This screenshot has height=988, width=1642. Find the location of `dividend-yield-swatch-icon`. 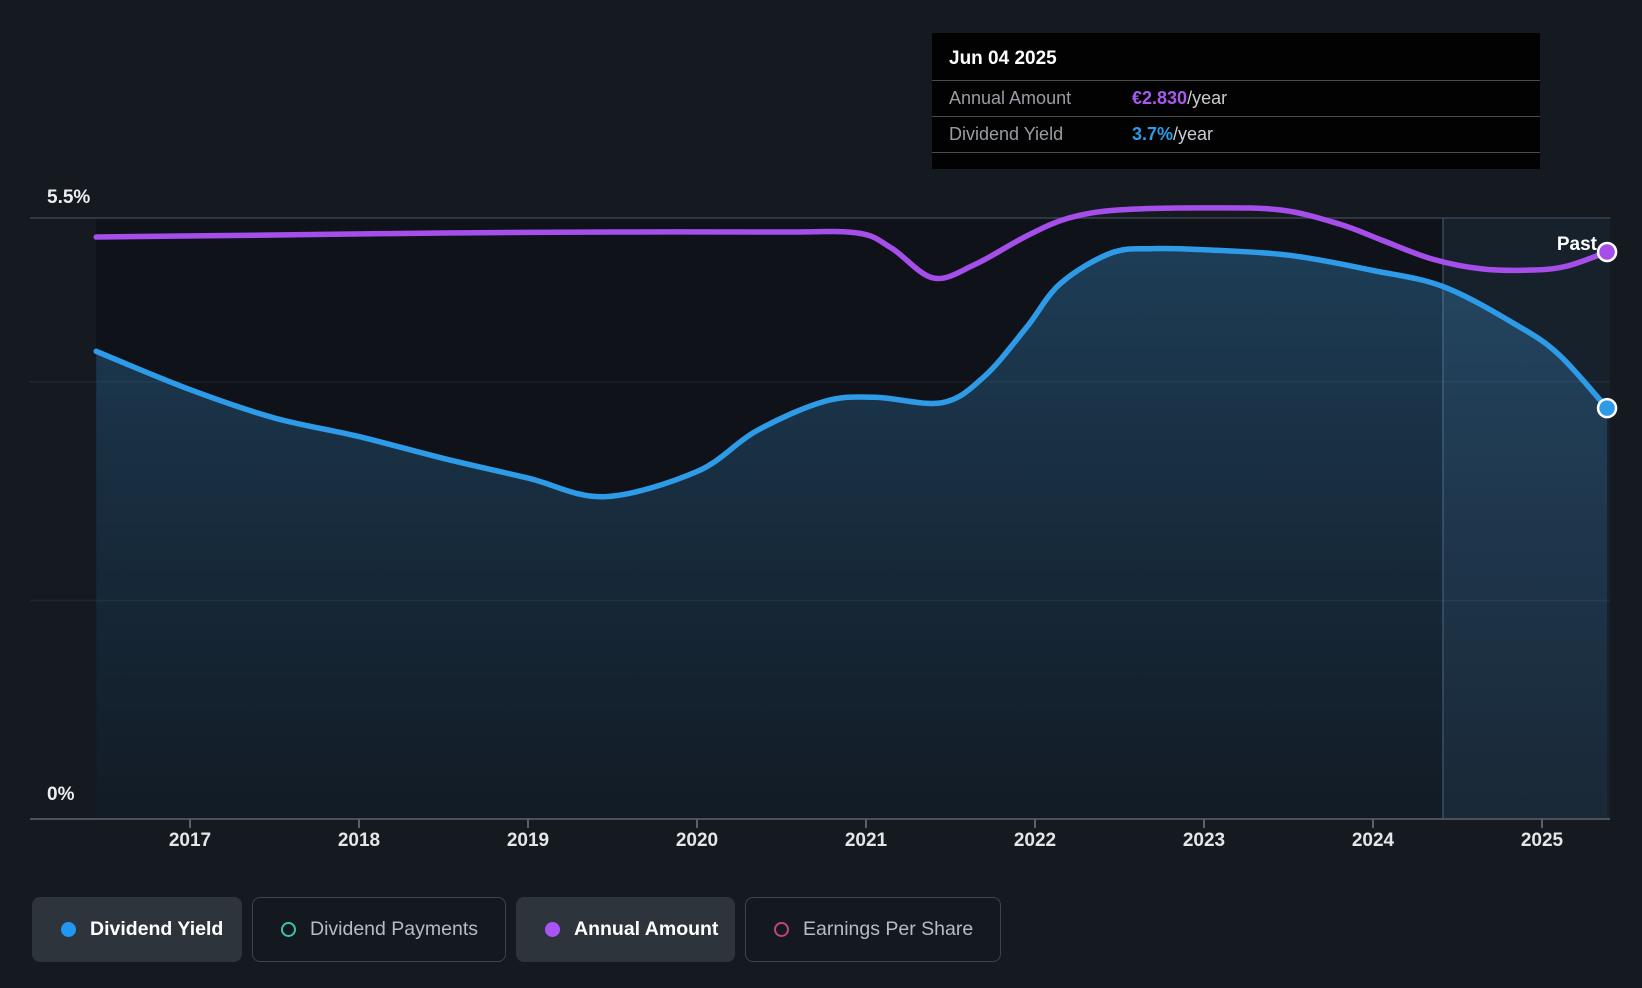

dividend-yield-swatch-icon is located at coordinates (68, 929).